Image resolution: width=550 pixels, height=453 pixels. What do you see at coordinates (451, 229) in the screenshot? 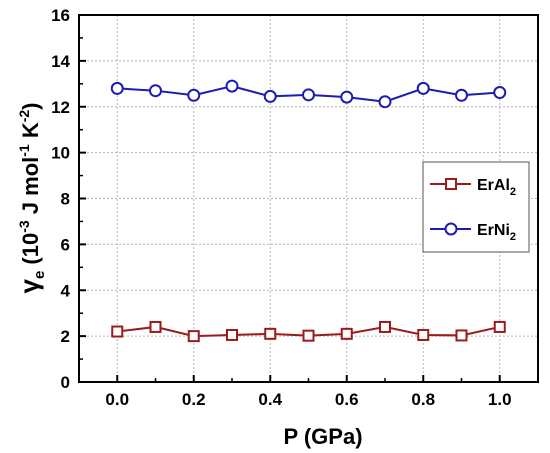
I see `legend-marker-erni2` at bounding box center [451, 229].